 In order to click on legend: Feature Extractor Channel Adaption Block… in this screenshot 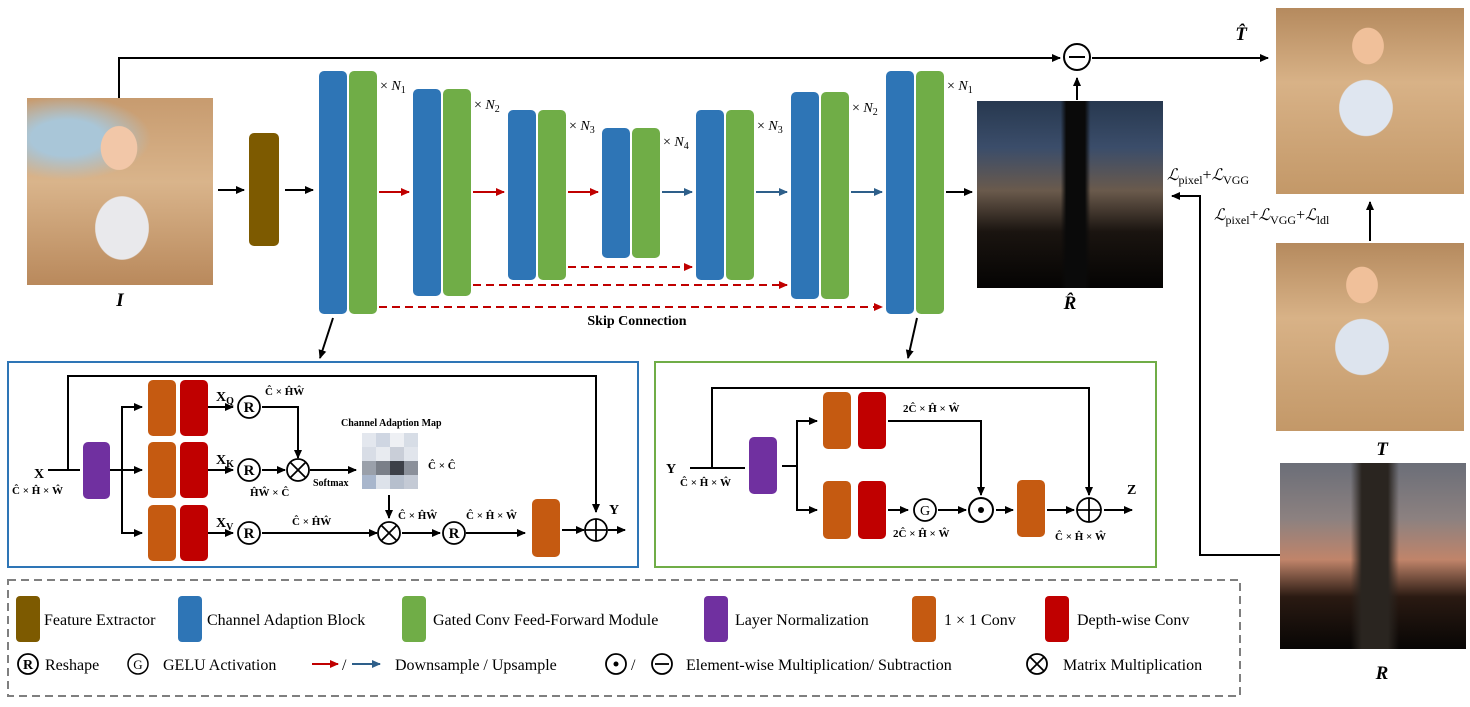, I will do `click(609, 635)`.